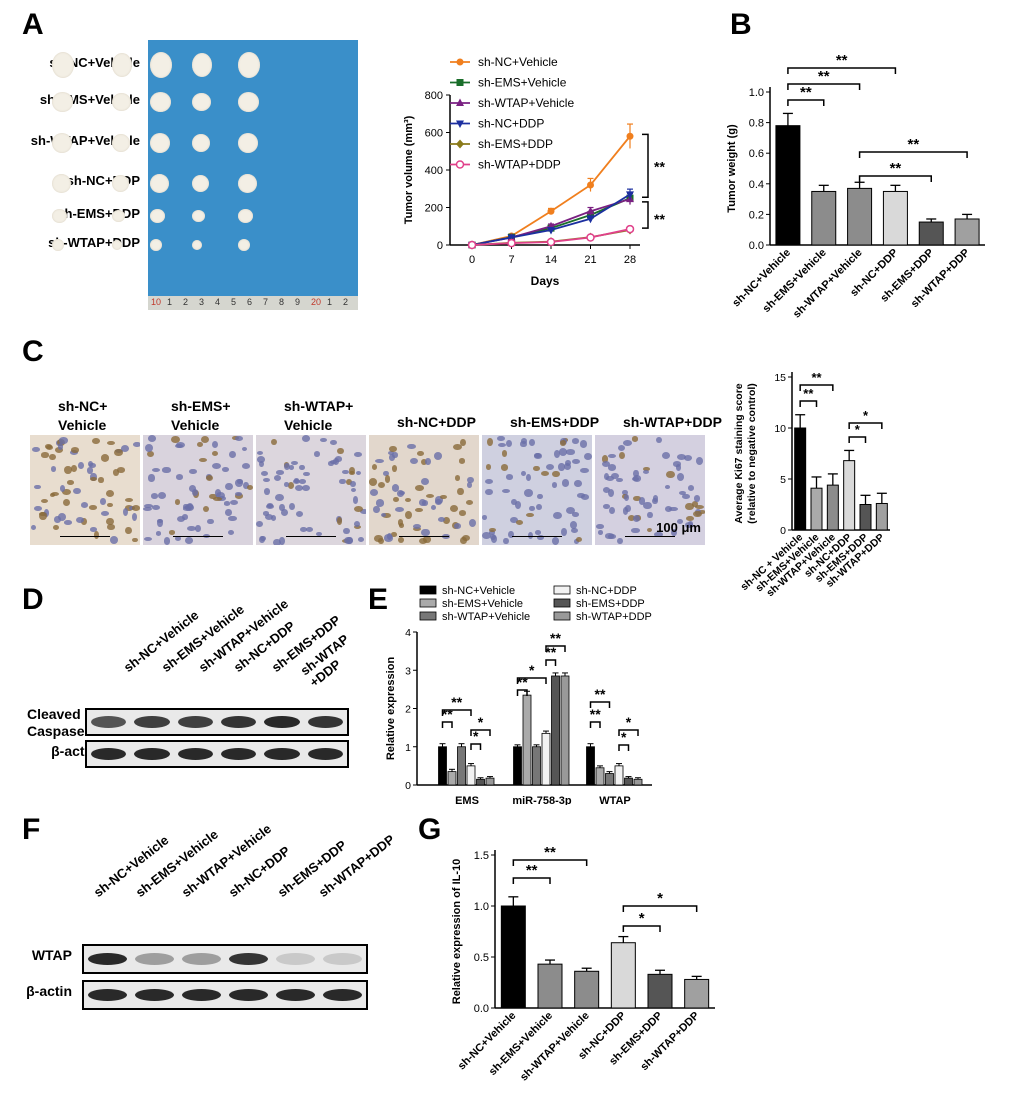 This screenshot has height=1103, width=1020. I want to click on y-tick-label: 800, so click(434, 96).